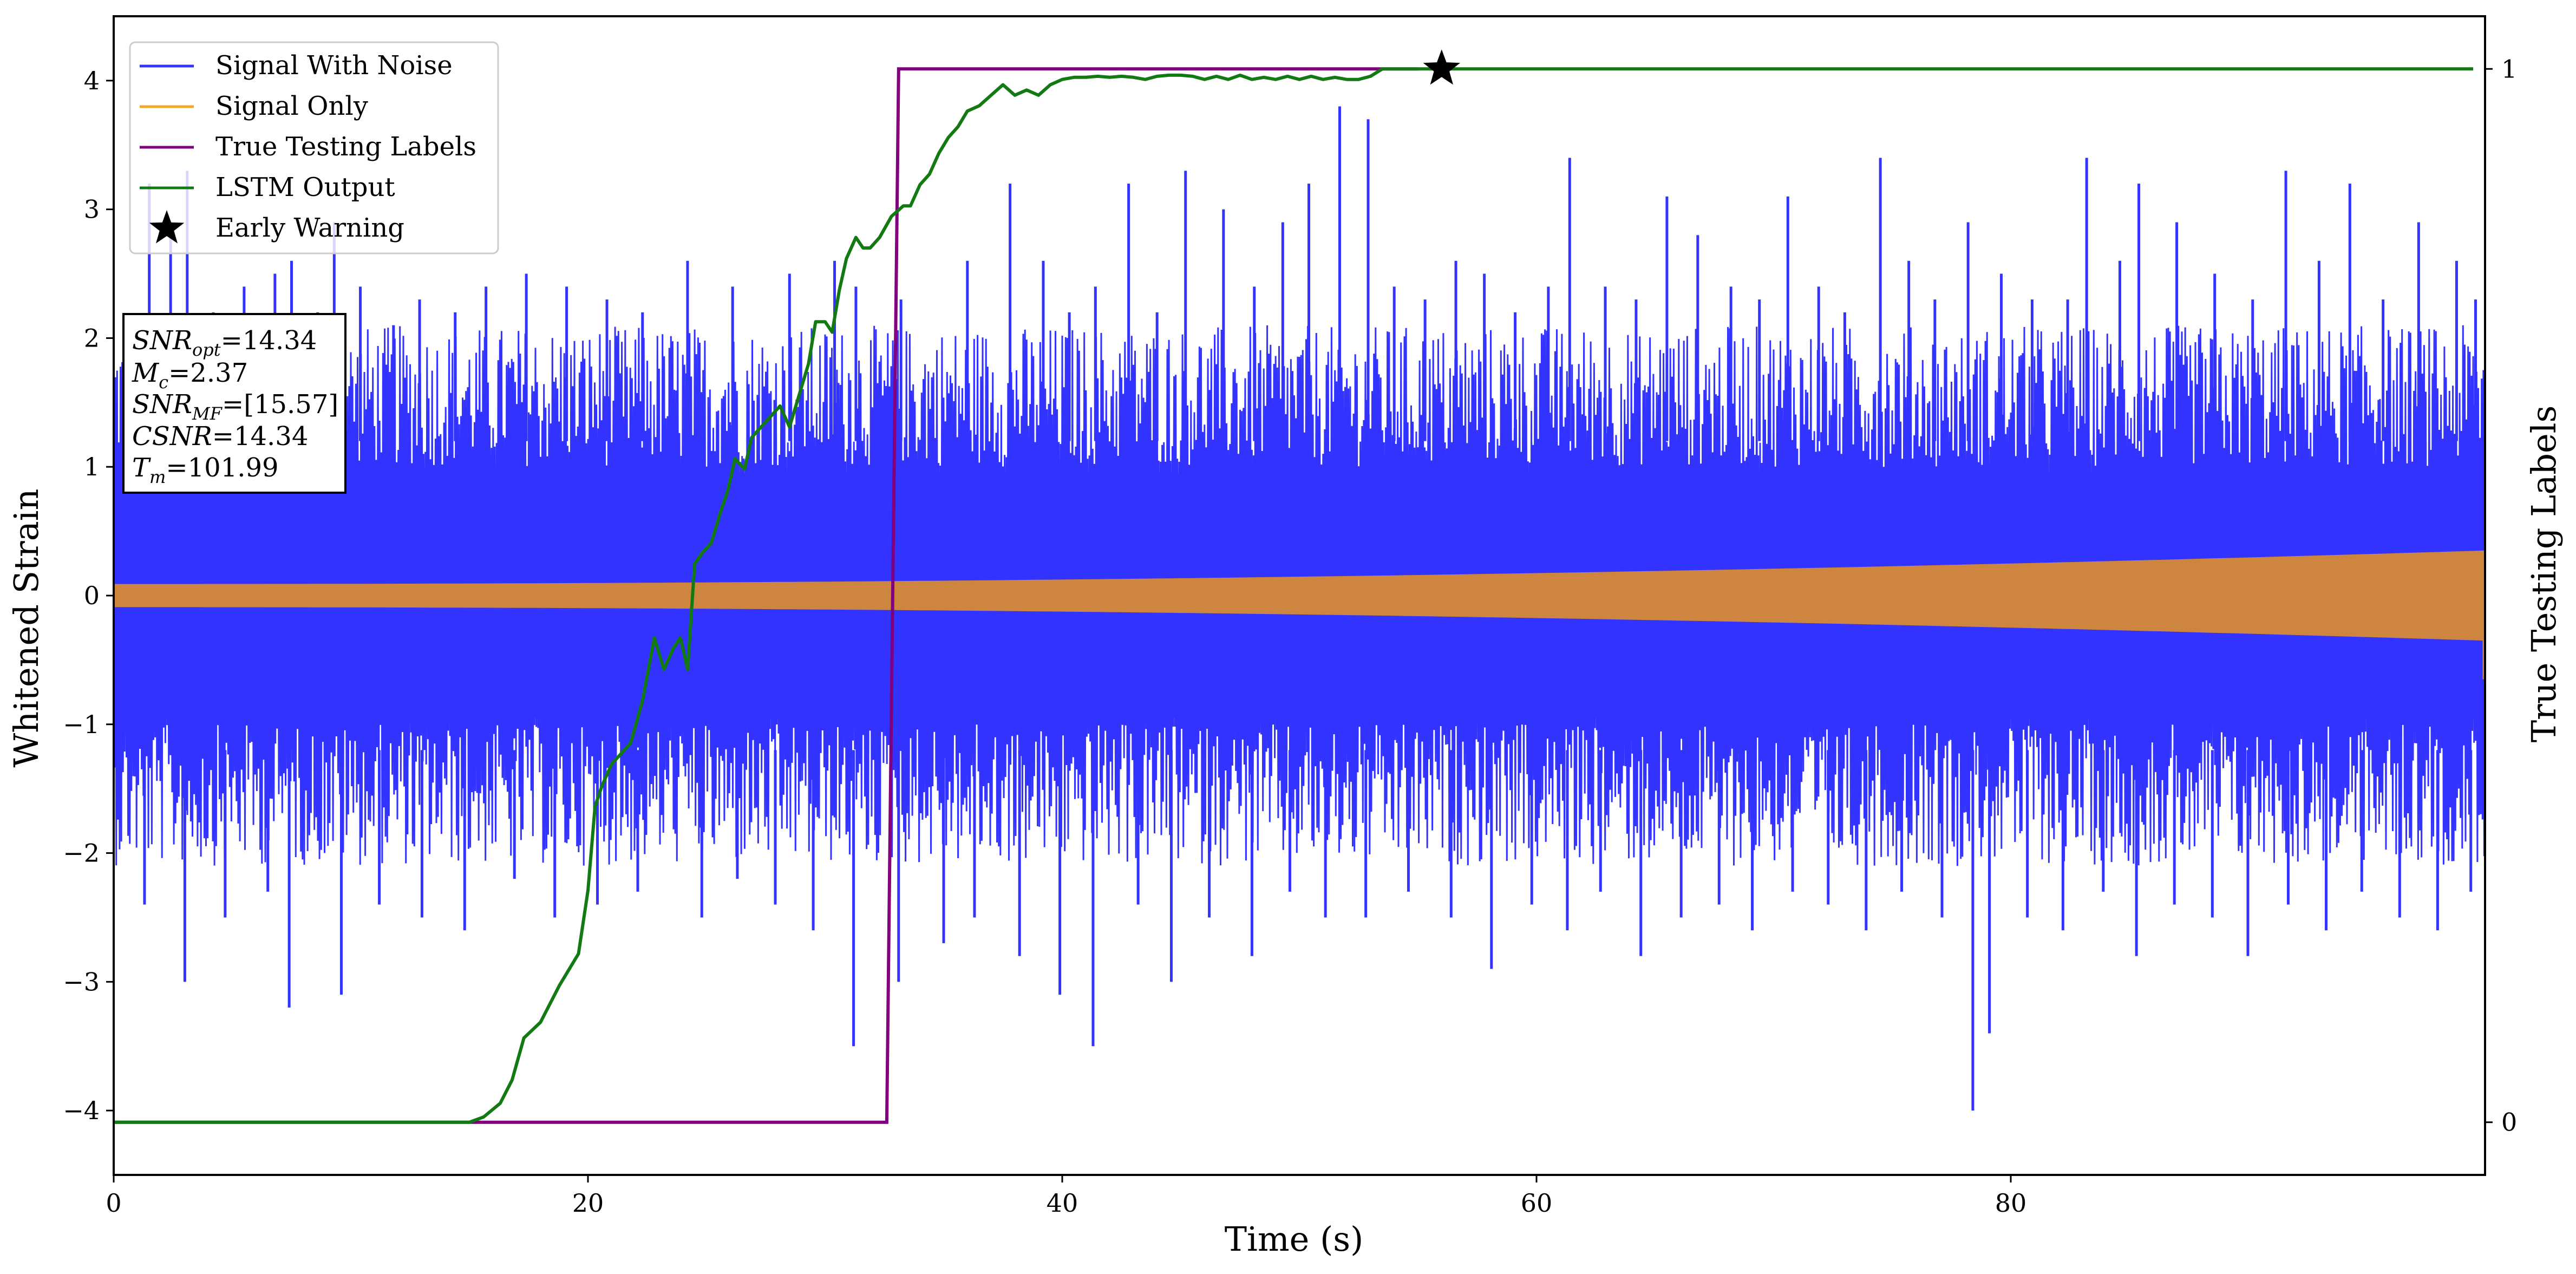 The width and height of the screenshot is (2576, 1274). I want to click on y-tick-label: 0, so click(92, 595).